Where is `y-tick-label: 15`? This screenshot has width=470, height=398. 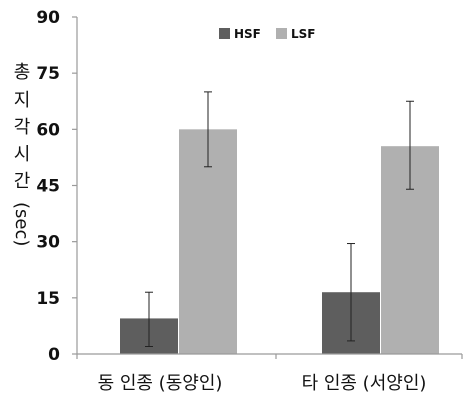
y-tick-label: 15 is located at coordinates (48, 299).